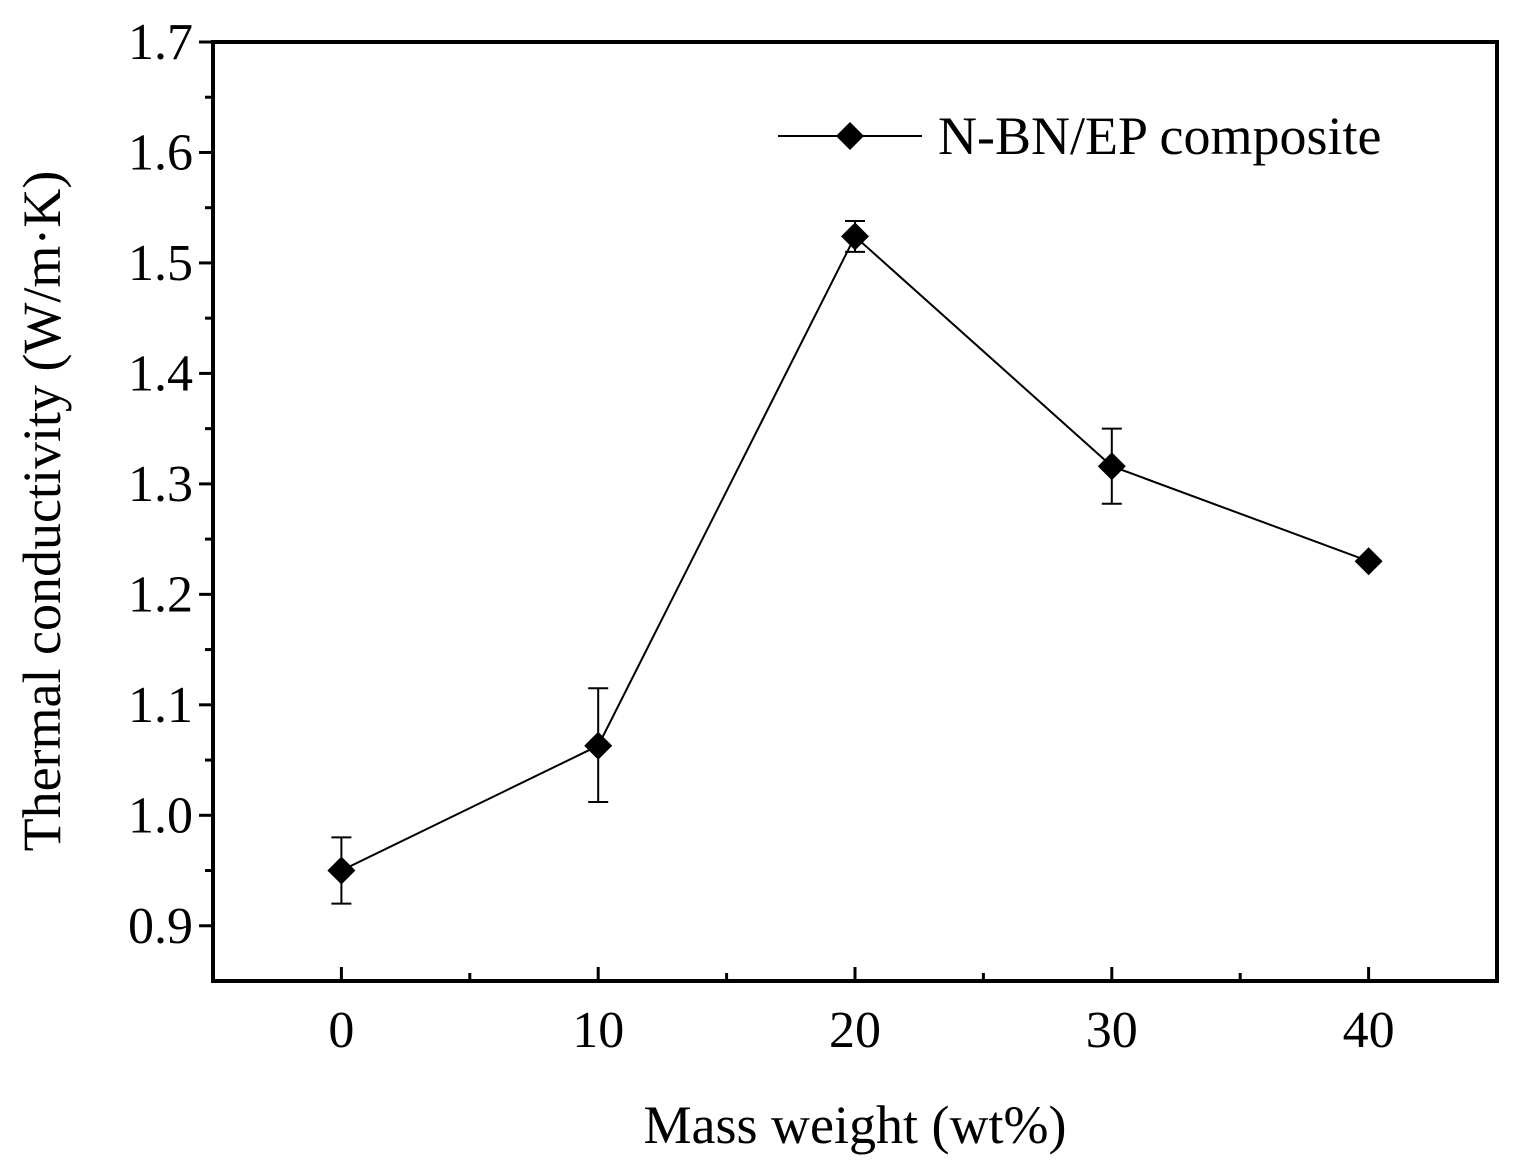 This screenshot has height=1162, width=1517. Describe the element at coordinates (160, 705) in the screenshot. I see `y-tick-label: 1.1` at that location.